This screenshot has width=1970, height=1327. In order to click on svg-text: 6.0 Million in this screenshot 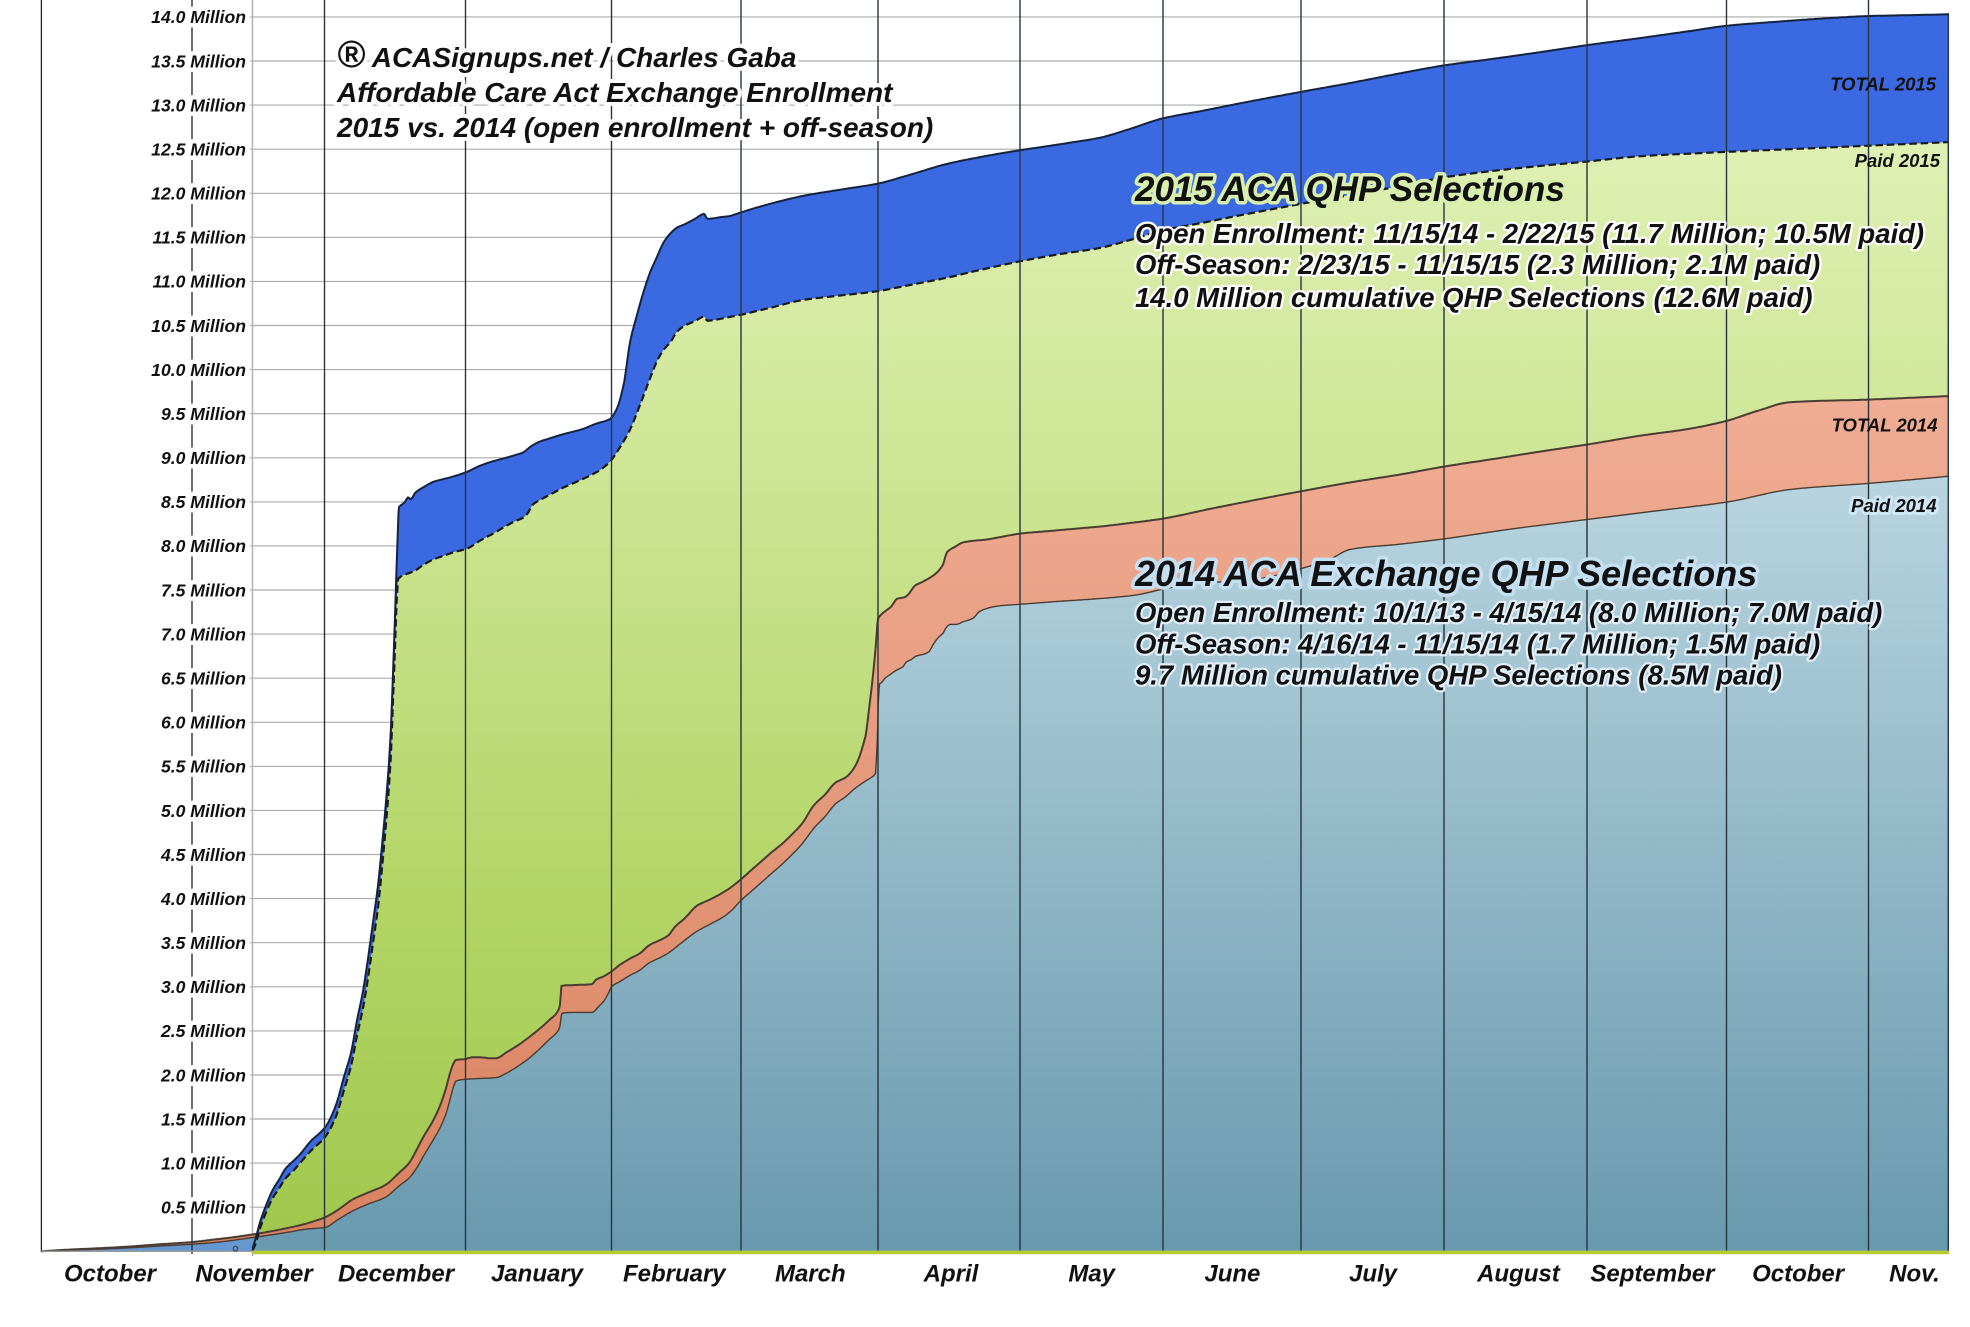, I will do `click(203, 723)`.